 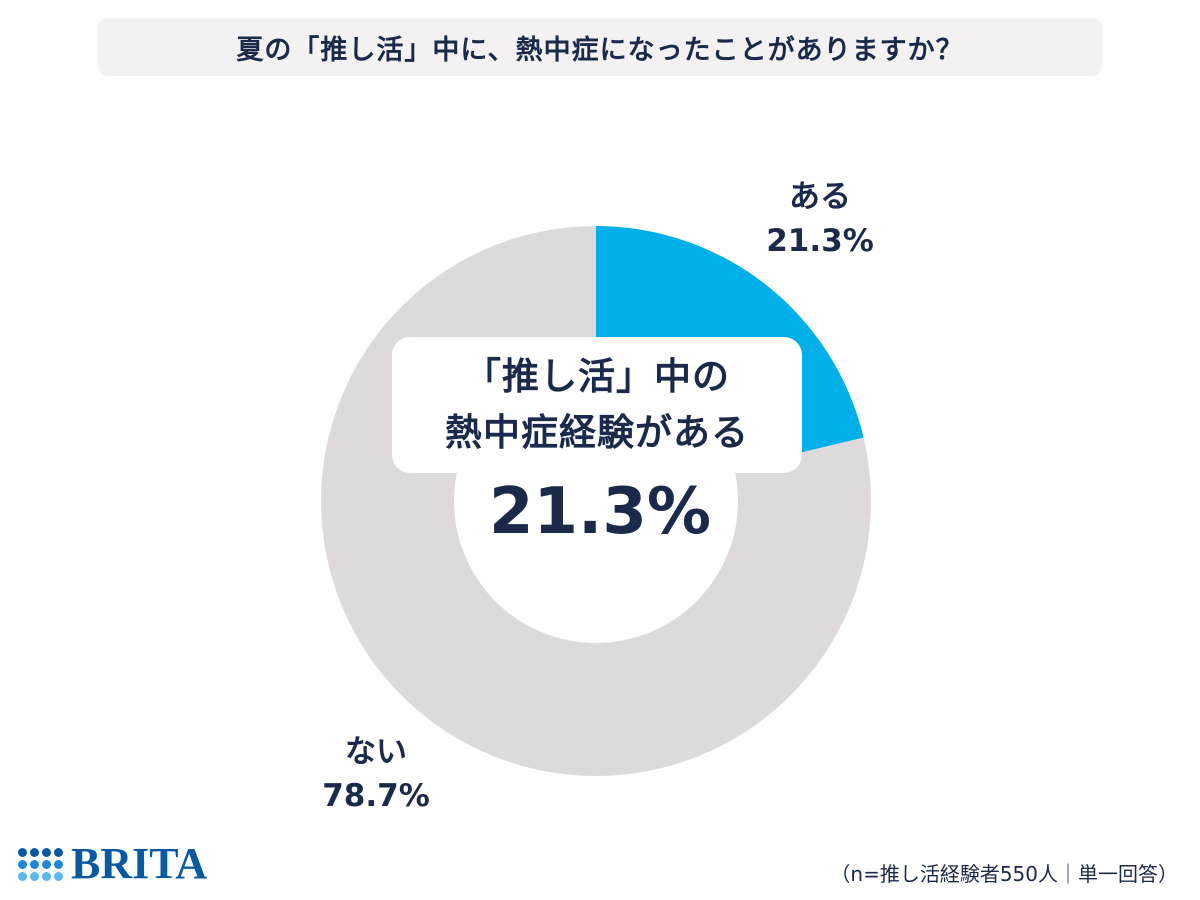 I want to click on sample-footnote: （n=推し活経験者550人｜単一回答）, so click(x=1004, y=874).